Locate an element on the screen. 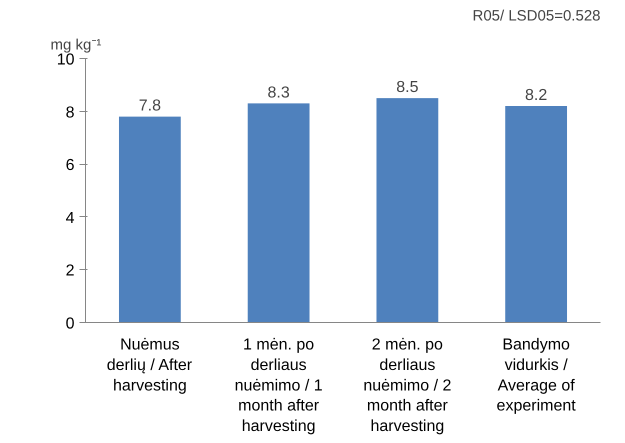  text: R05/ LSD05=0.528 is located at coordinates (536, 16).